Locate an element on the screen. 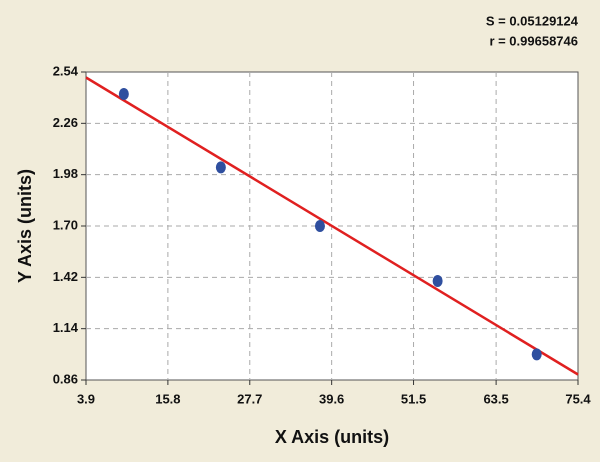 The width and height of the screenshot is (600, 462). y-tick-label: 1.70 is located at coordinates (65, 224).